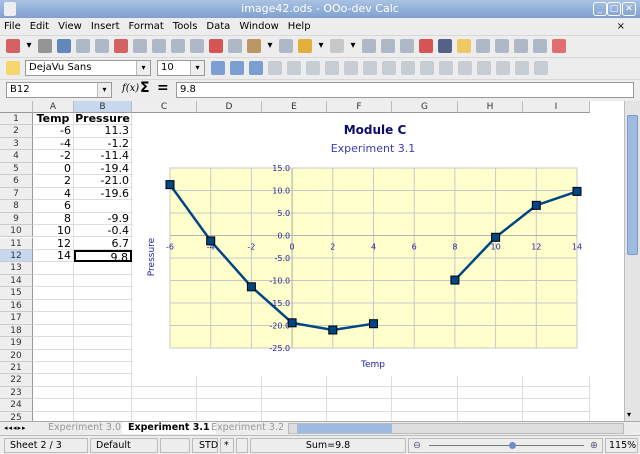 Image resolution: width=640 pixels, height=454 pixels. Describe the element at coordinates (16, 194) in the screenshot. I see `row-header: 7` at that location.